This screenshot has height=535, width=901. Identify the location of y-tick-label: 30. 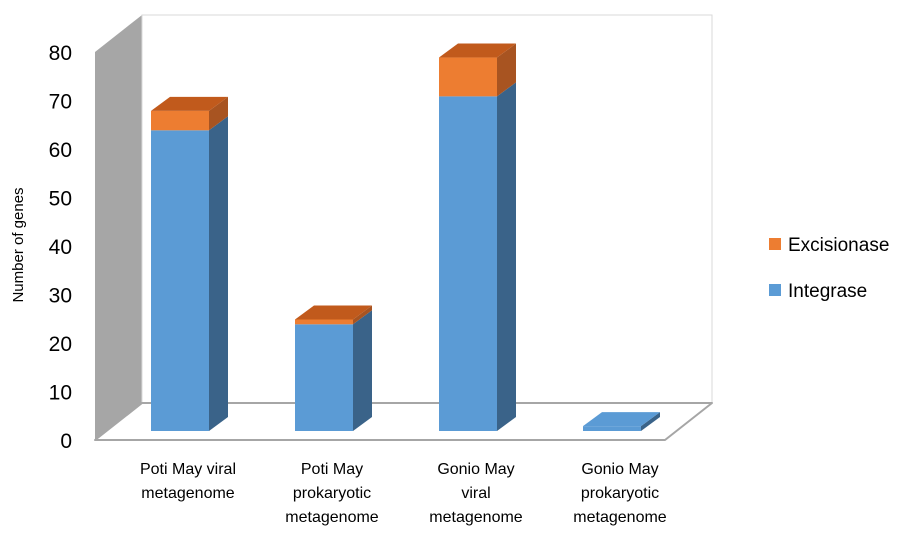
(60, 296).